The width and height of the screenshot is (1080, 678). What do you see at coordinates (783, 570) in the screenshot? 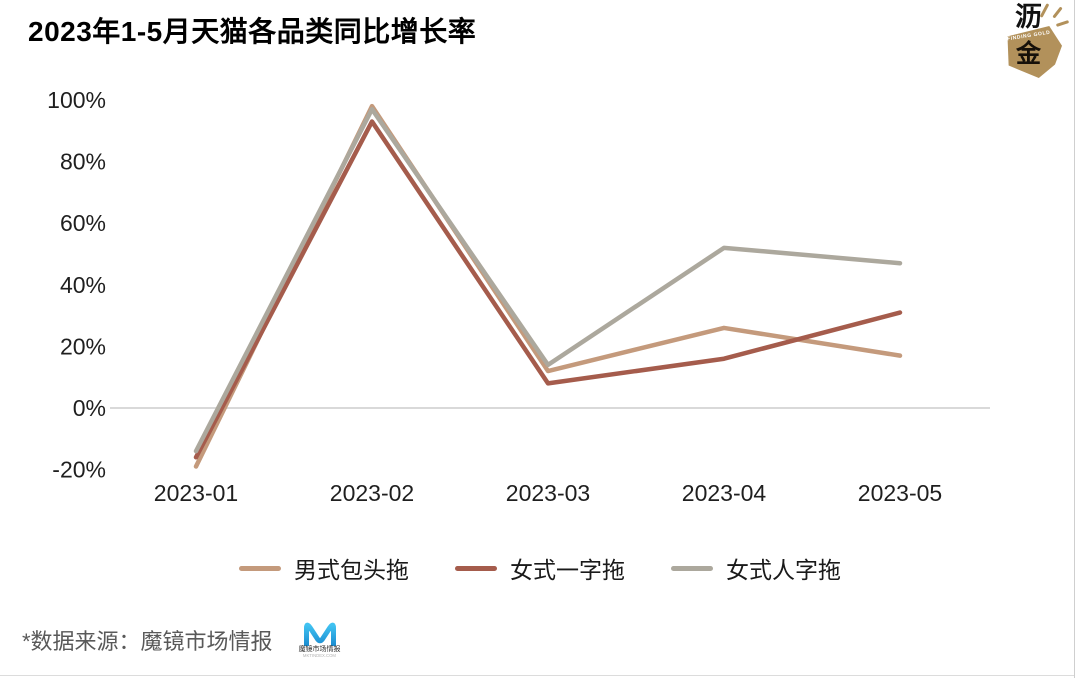
I see `legend-label: 女式人字拖` at bounding box center [783, 570].